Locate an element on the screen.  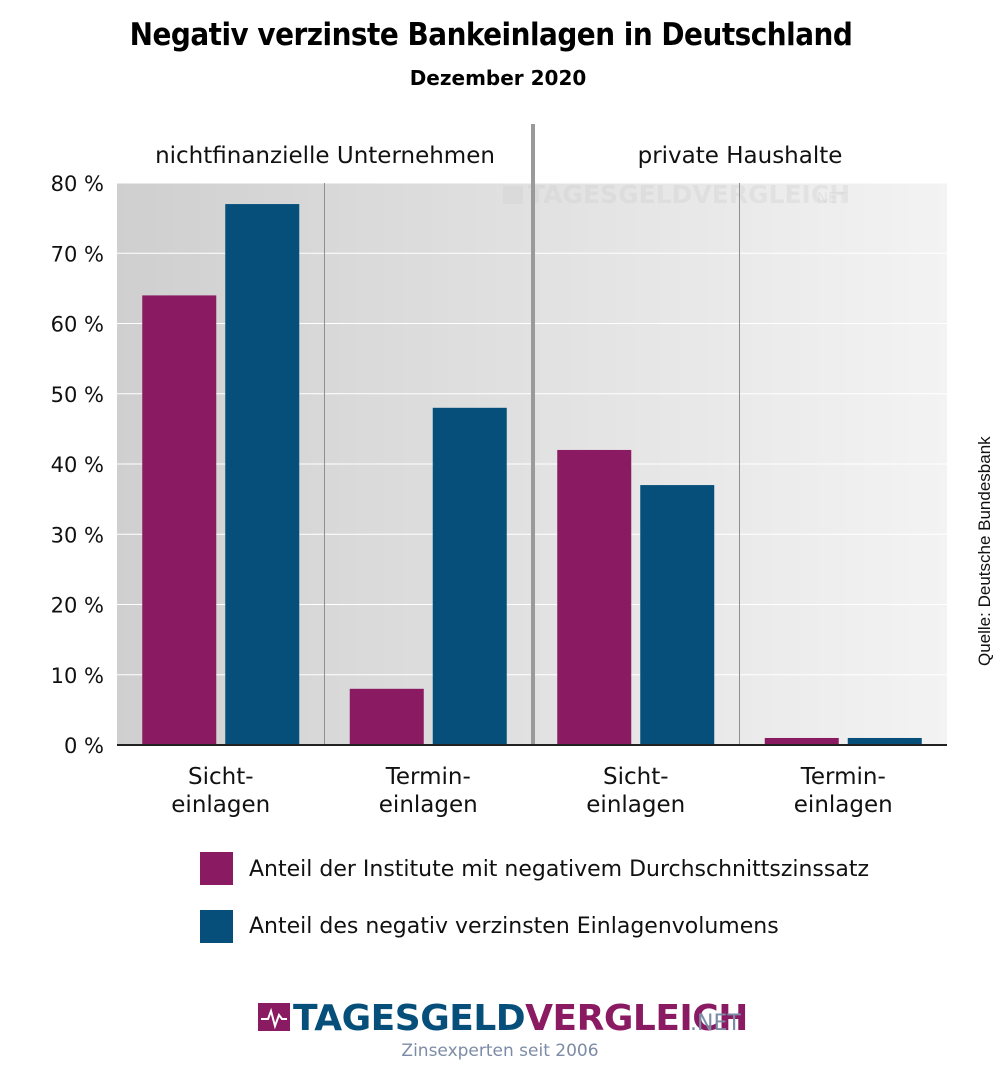
y-axis: 0 % 10 % 20 % 30 % 40 % 50 % 60 % 70 % 80 % is located at coordinates (77, 465).